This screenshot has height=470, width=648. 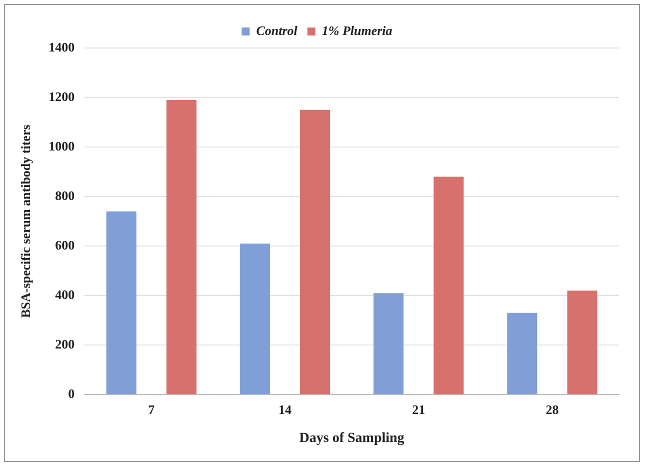 I want to click on legend-label: Control, so click(x=277, y=30).